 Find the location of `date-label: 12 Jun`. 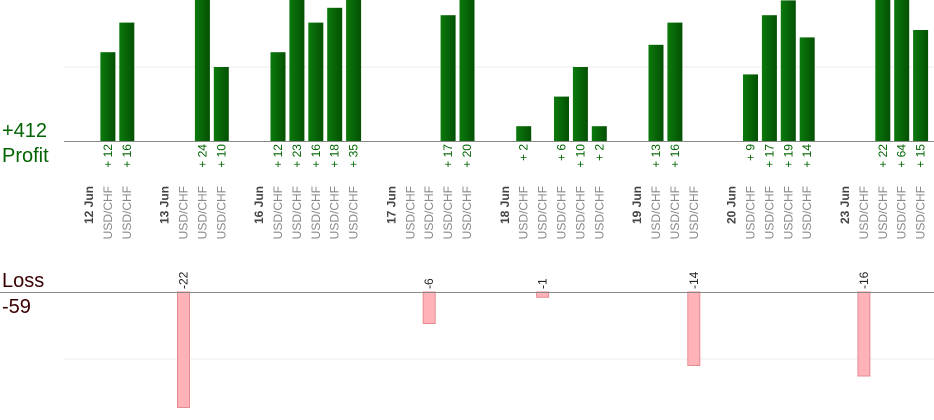

date-label: 12 Jun is located at coordinates (89, 205).